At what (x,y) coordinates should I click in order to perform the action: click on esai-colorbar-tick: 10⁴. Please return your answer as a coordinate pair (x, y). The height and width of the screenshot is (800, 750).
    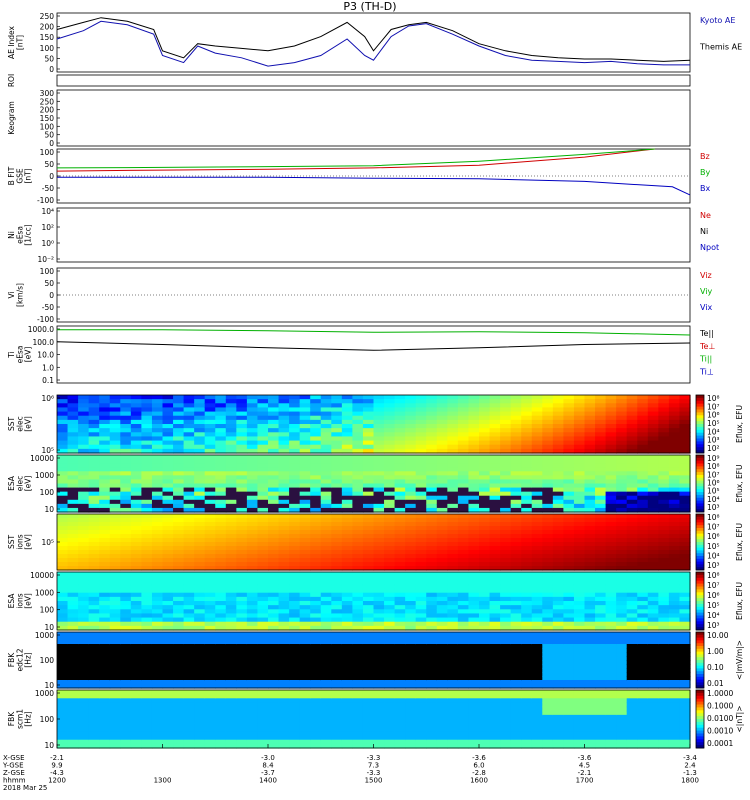
    Looking at the image, I should click on (713, 615).